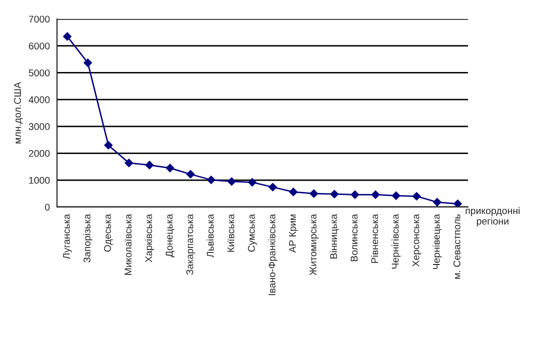 The height and width of the screenshot is (342, 541). Describe the element at coordinates (334, 236) in the screenshot. I see `x-tick-label: Вінницька` at that location.